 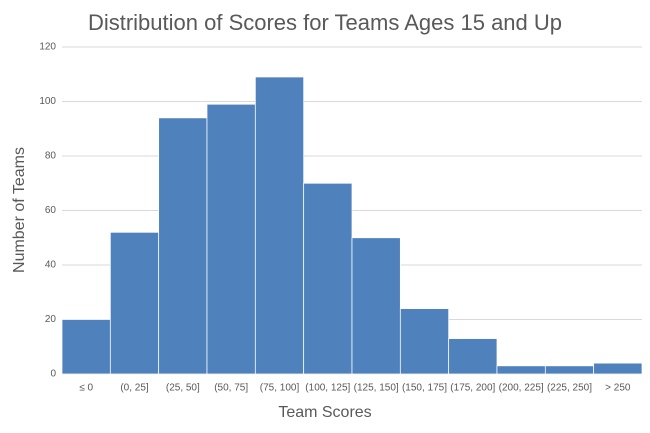 What do you see at coordinates (183, 388) in the screenshot?
I see `x-tick-label: (25, 50]` at bounding box center [183, 388].